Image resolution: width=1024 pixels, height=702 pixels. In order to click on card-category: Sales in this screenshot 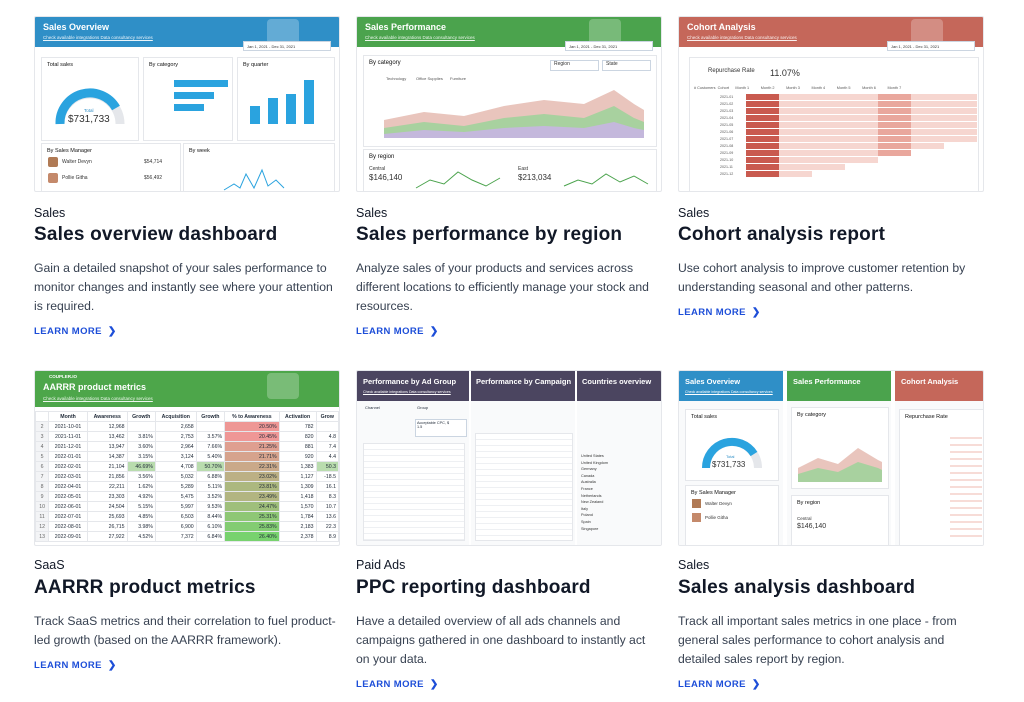, I will do `click(694, 565)`.